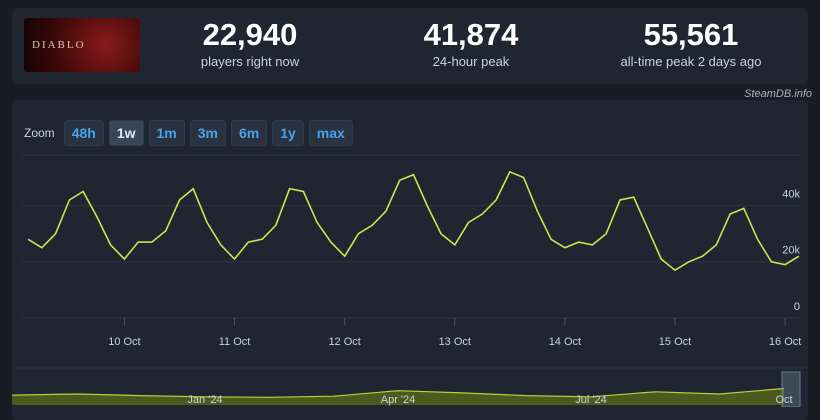 This screenshot has width=820, height=420. What do you see at coordinates (783, 400) in the screenshot?
I see `x-tick-label: Oct` at bounding box center [783, 400].